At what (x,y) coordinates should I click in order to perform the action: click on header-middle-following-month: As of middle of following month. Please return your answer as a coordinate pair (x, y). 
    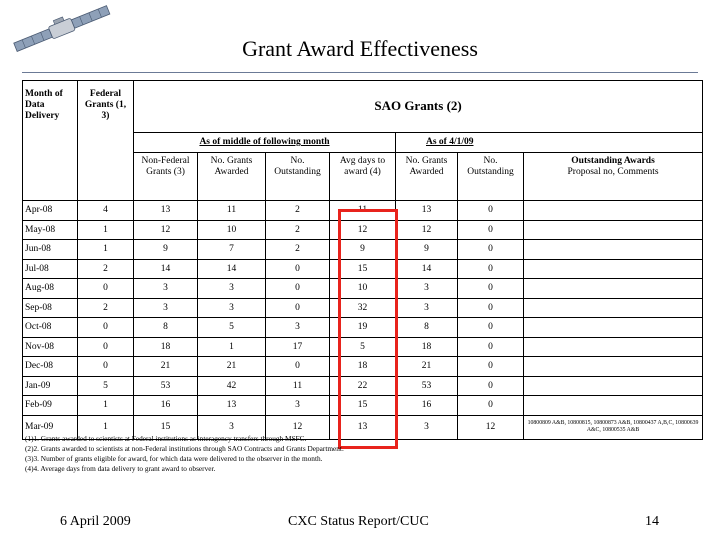
    Looking at the image, I should click on (264, 142).